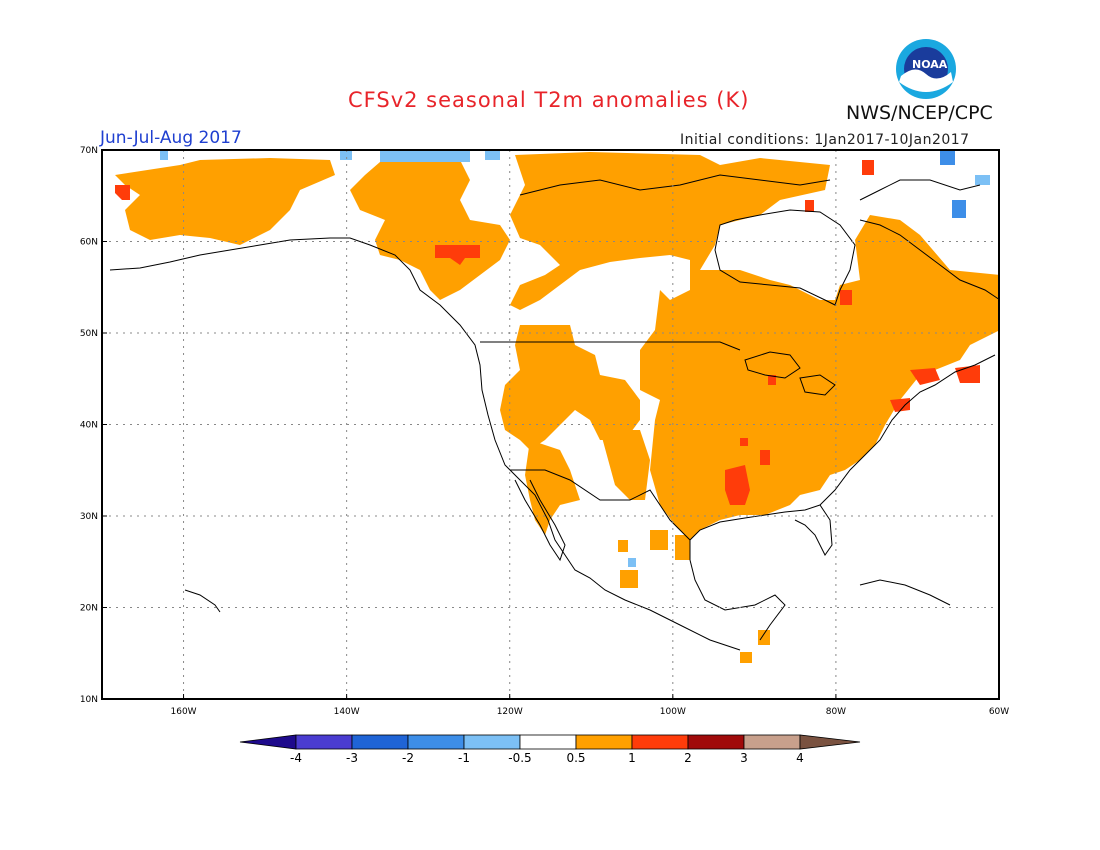 The width and height of the screenshot is (1100, 850). Describe the element at coordinates (919, 113) in the screenshot. I see `agency-label: NWS/NCEP/CPC` at that location.